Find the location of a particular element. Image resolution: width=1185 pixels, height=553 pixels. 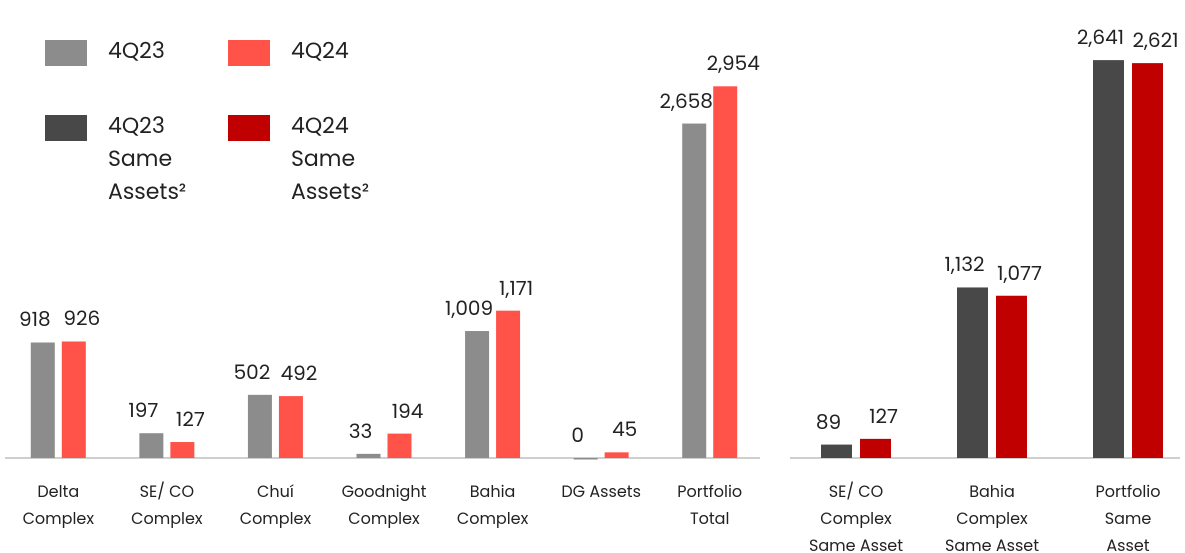

value-label: 2,658 is located at coordinates (686, 100).